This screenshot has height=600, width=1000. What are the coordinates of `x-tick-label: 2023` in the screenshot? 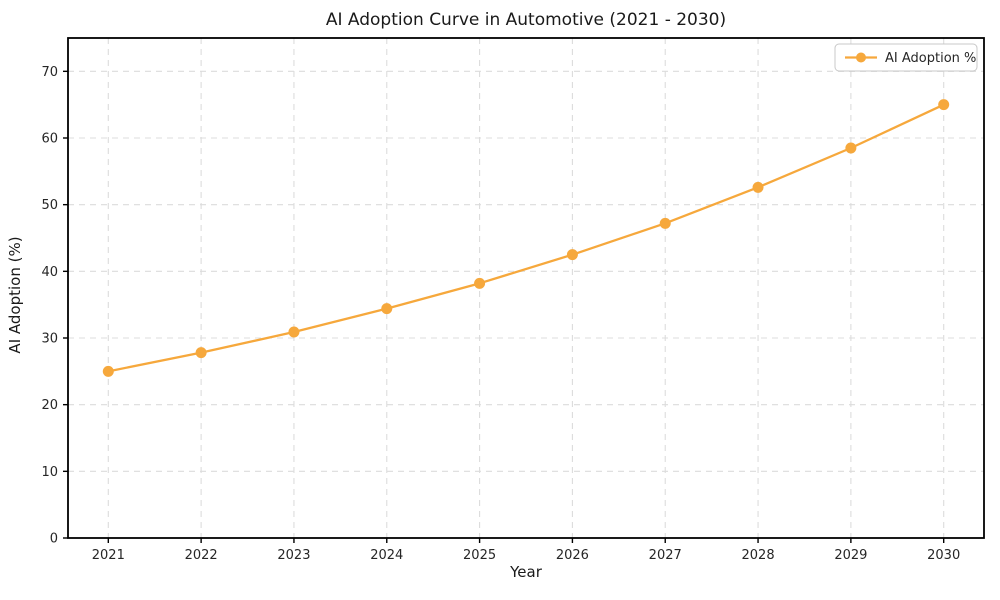 It's located at (293, 555).